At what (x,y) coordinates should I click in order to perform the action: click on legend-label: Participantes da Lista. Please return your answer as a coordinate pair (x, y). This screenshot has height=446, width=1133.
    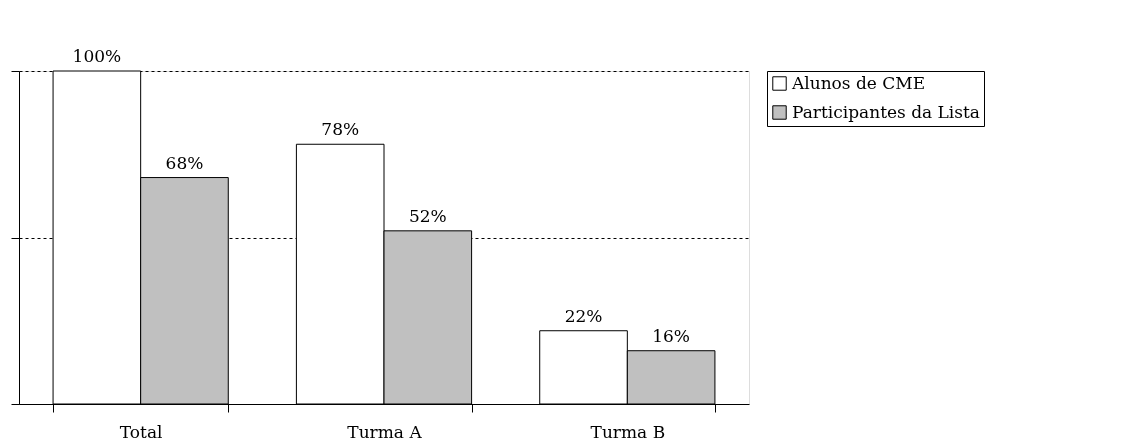
    Looking at the image, I should click on (886, 111).